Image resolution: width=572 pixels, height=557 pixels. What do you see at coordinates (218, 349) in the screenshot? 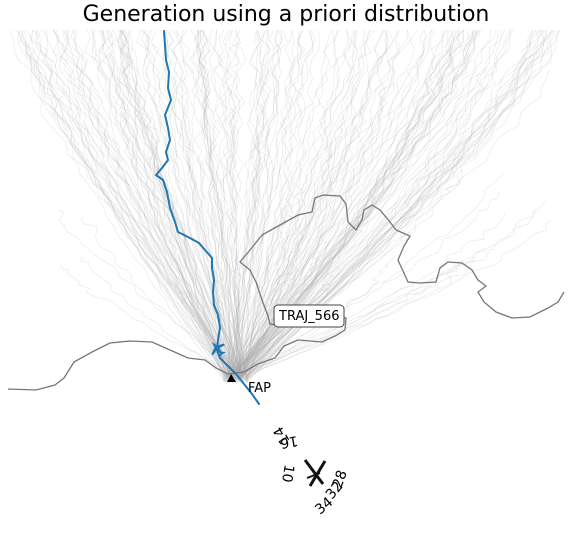
I see `aircraft-icon` at bounding box center [218, 349].